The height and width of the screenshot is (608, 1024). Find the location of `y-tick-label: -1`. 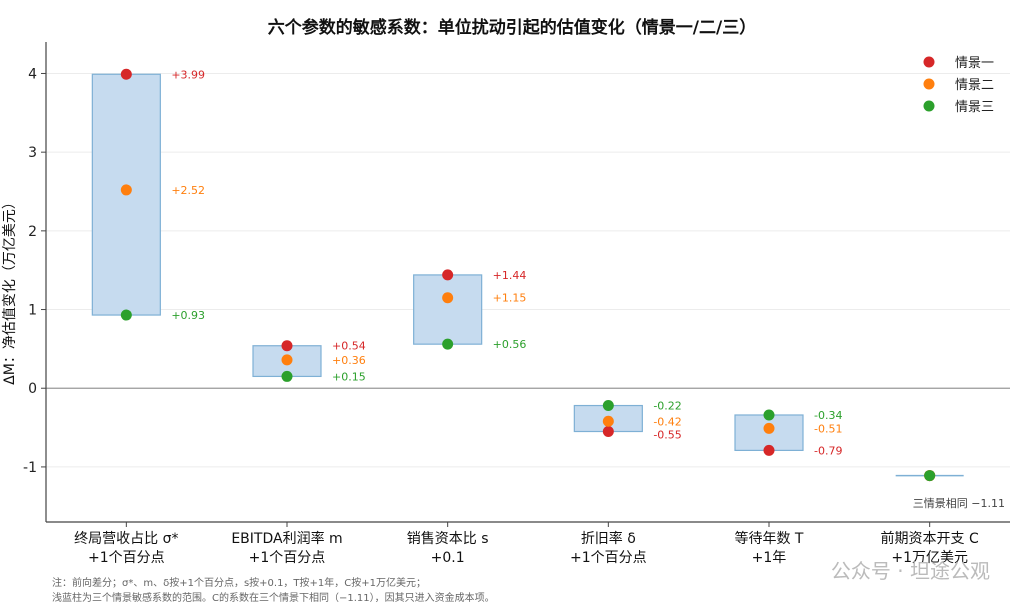

y-tick-label: -1 is located at coordinates (30, 468).